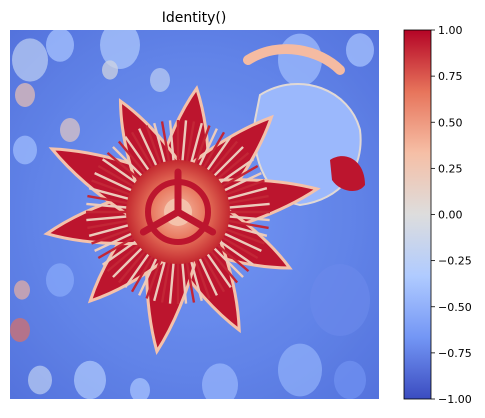 Image resolution: width=485 pixels, height=418 pixels. I want to click on colorbar-ticks: 1.00 0.75 0.50 0.25 0.00 −0.25 −0.50 −0.75 −1.00, so click(451, 215).